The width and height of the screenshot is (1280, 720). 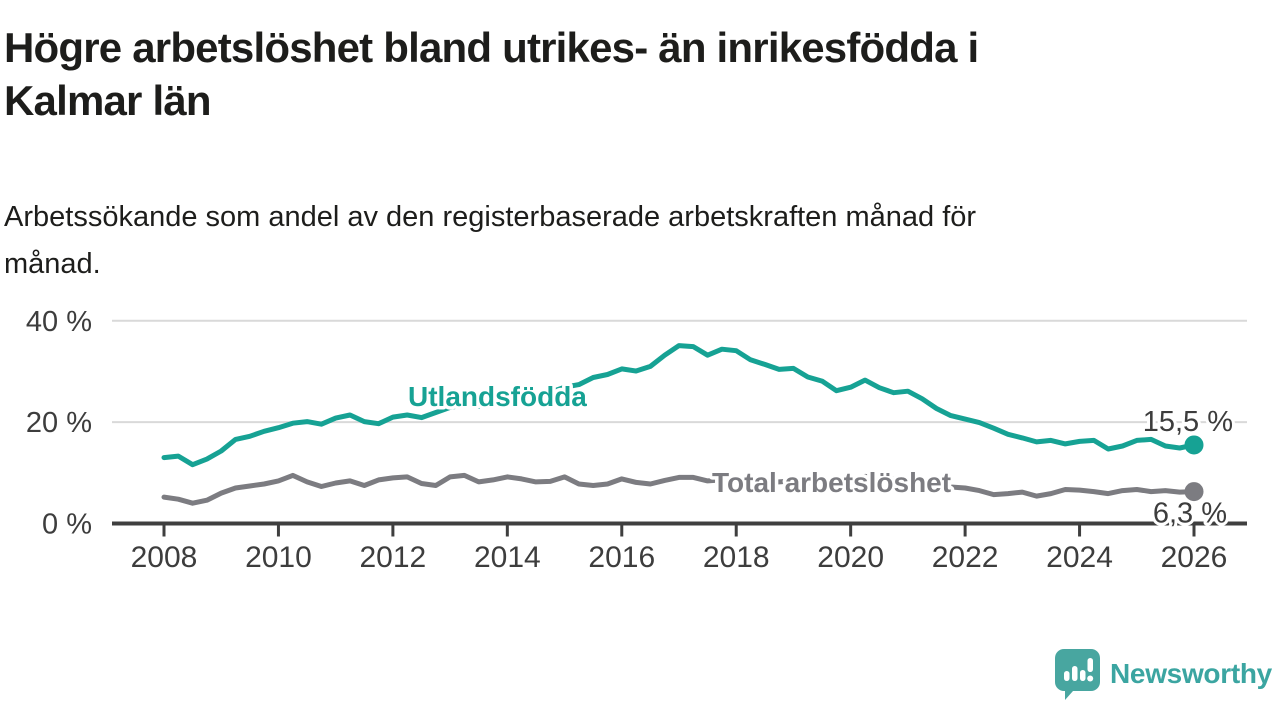 What do you see at coordinates (850, 557) in the screenshot?
I see `x-tick-label: 2020` at bounding box center [850, 557].